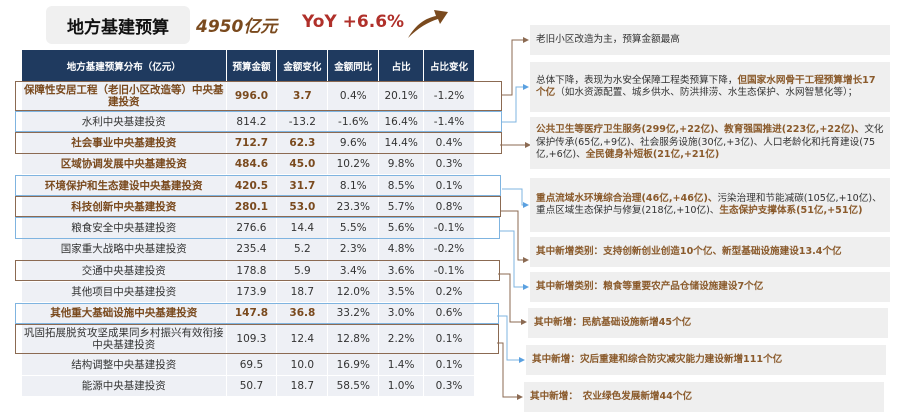  Describe the element at coordinates (652, 155) in the screenshot. I see `note-text: 全民健身补短板(21亿,+21亿)` at that location.